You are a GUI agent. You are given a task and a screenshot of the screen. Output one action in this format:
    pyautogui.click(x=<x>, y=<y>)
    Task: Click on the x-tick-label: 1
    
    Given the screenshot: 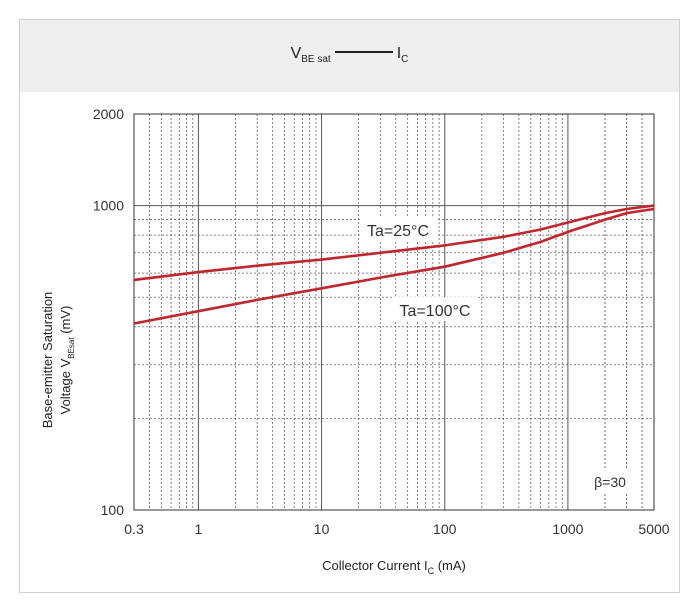 What is the action you would take?
    pyautogui.click(x=199, y=529)
    